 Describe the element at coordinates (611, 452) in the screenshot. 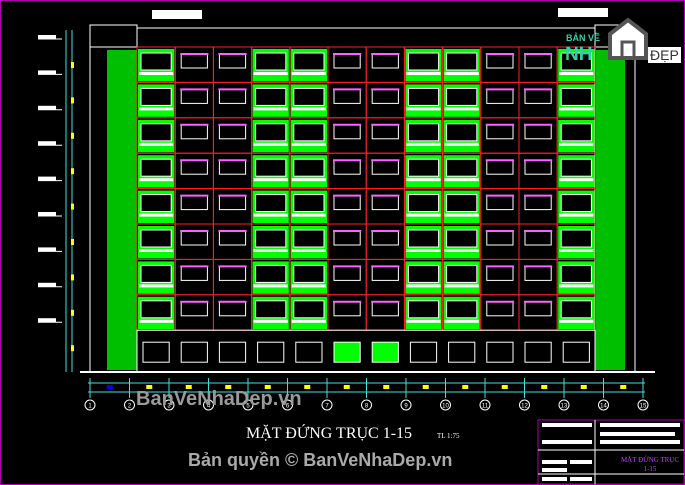

I see `title-block` at that location.